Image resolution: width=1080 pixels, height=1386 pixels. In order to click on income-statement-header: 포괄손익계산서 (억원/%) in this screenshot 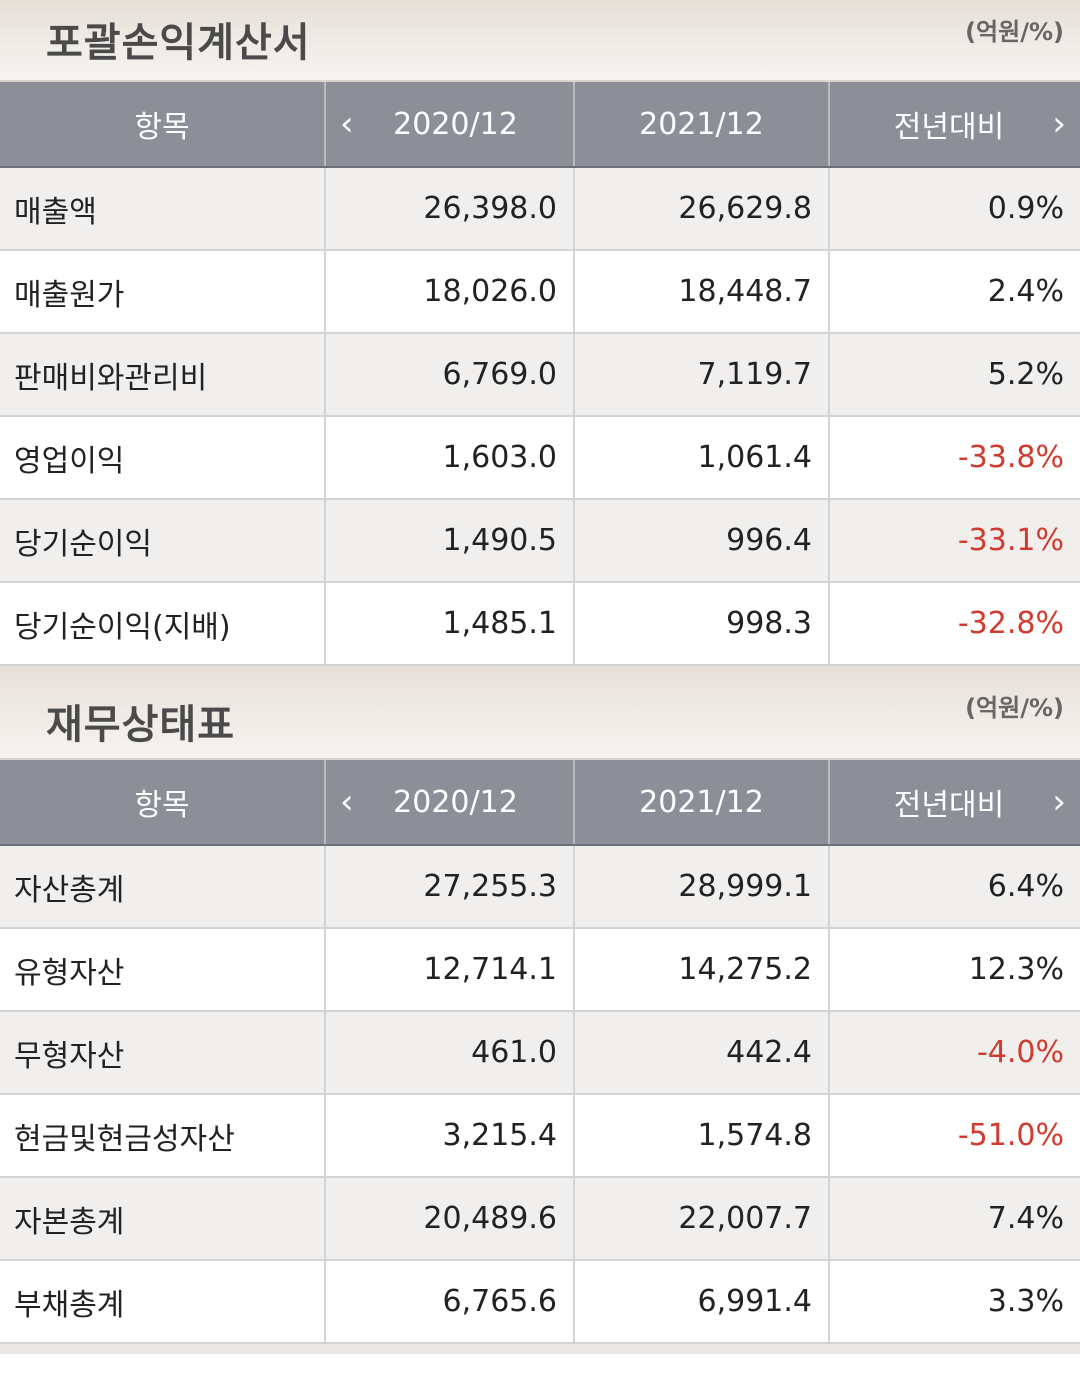, I will do `click(540, 41)`.